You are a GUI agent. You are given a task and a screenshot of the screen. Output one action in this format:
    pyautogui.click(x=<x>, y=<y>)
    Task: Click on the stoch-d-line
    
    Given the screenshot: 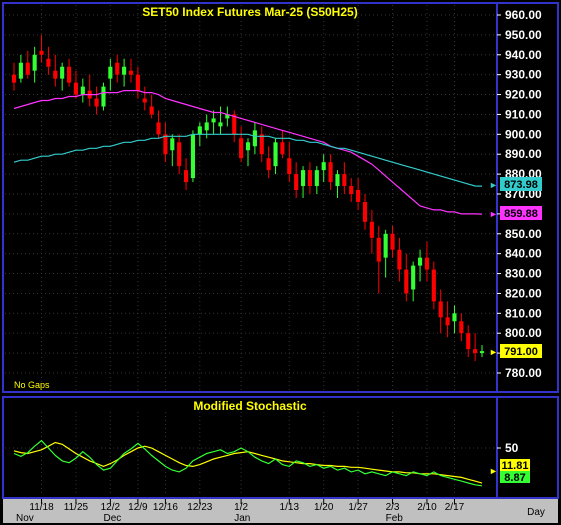 What is the action you would take?
    pyautogui.click(x=248, y=463)
    